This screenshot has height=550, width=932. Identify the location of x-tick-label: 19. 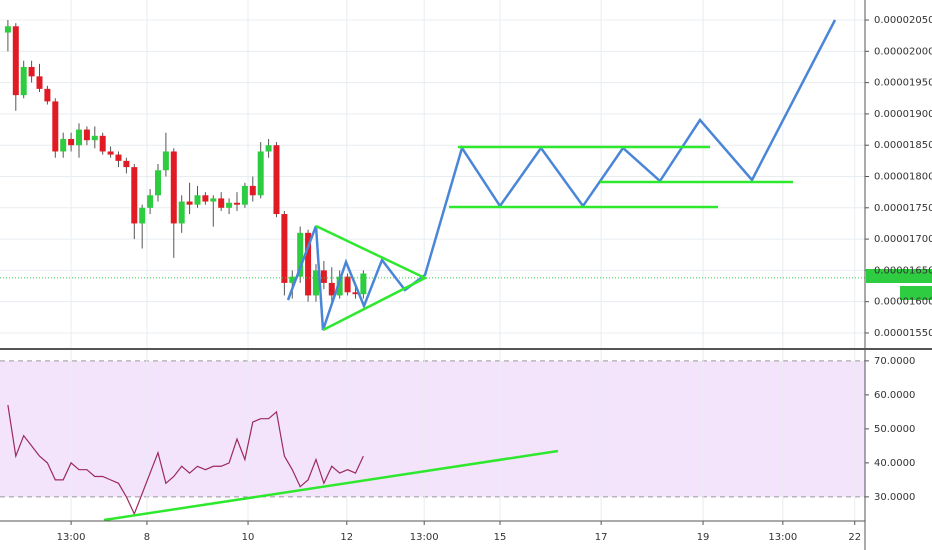
(703, 537).